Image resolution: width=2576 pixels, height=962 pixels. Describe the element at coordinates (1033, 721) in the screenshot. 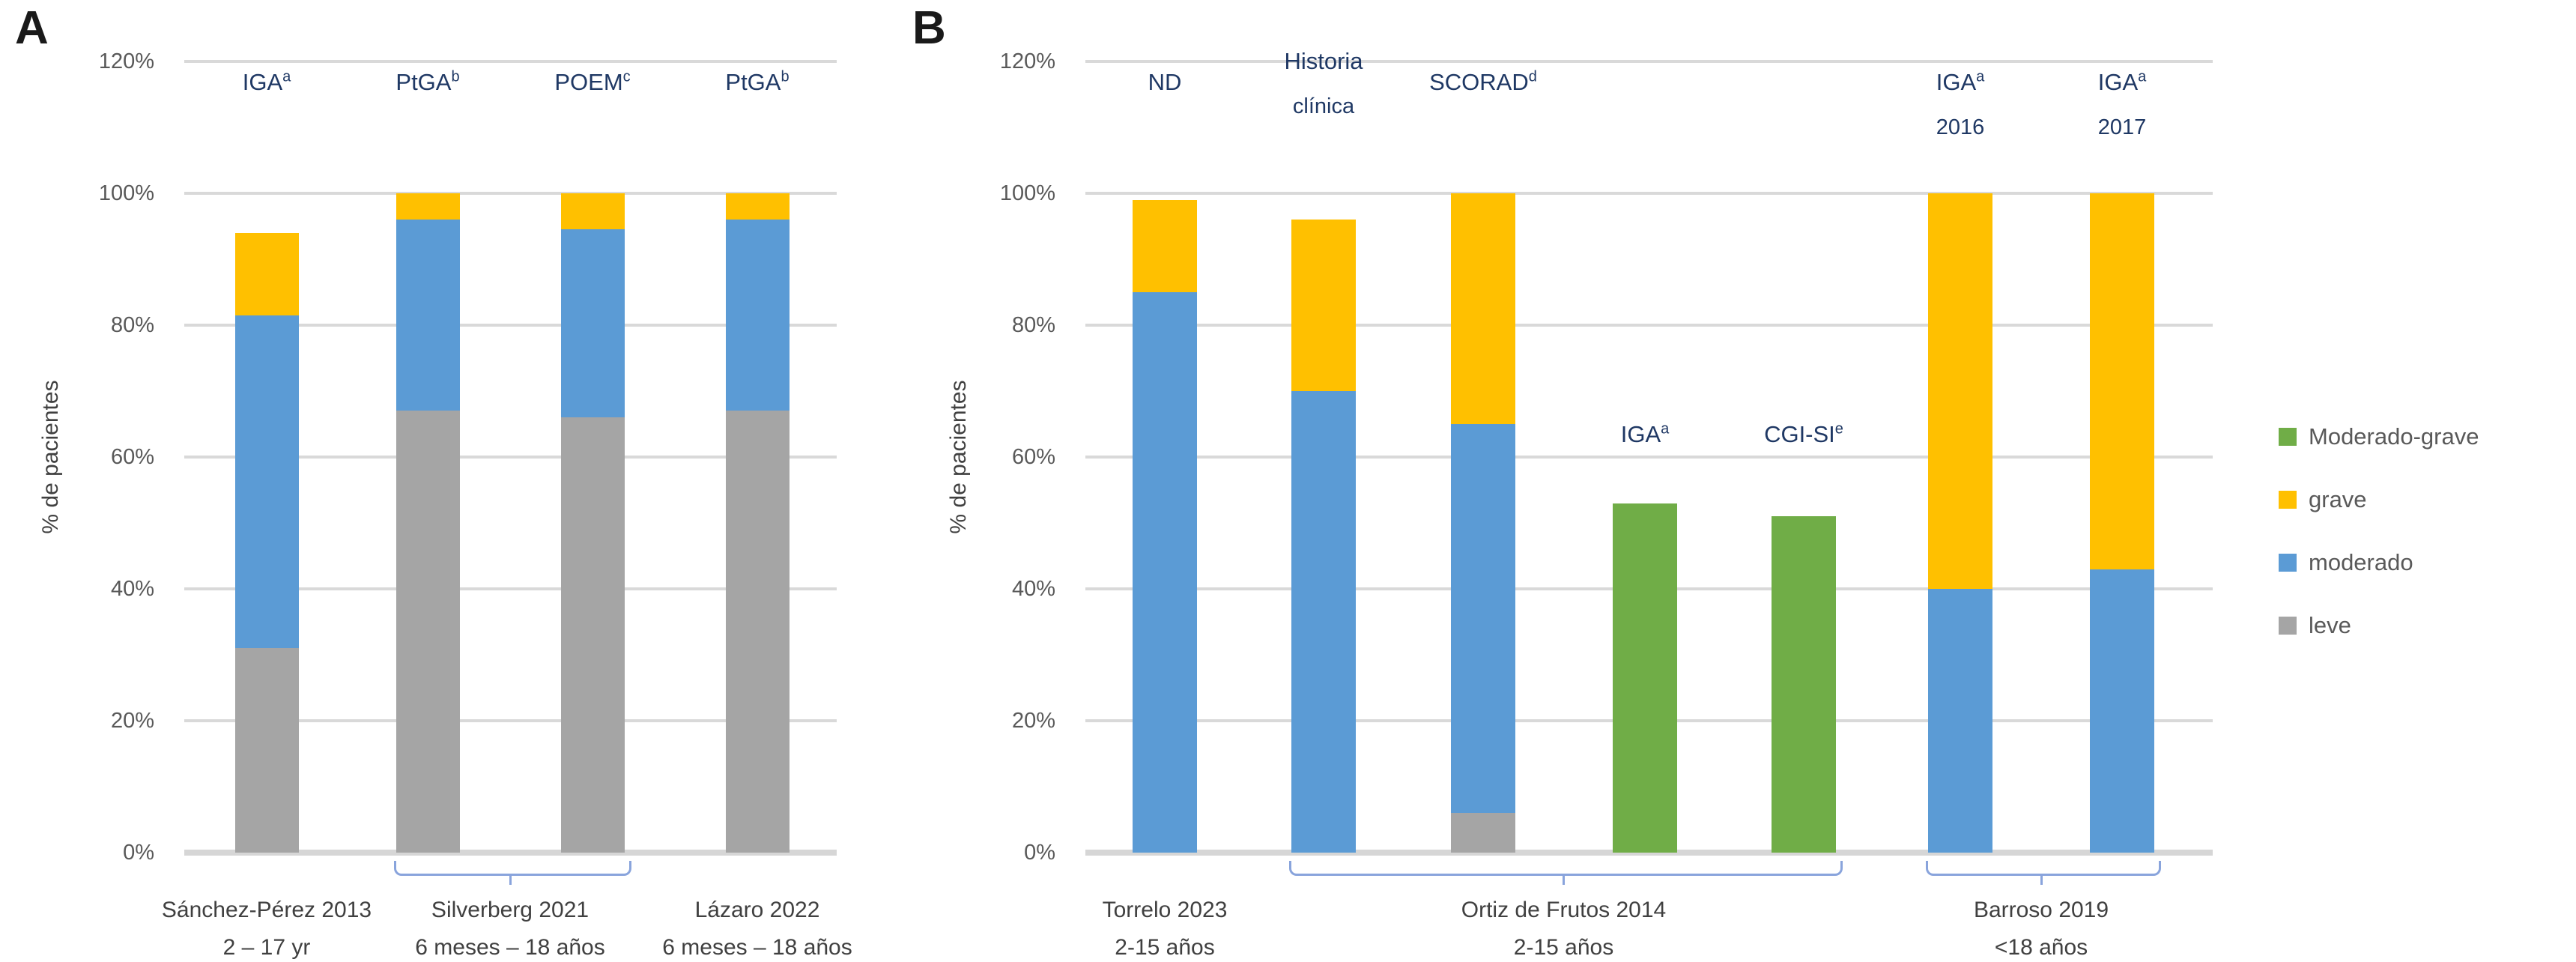

I see `panel-b-y-tick-label: 20%` at that location.